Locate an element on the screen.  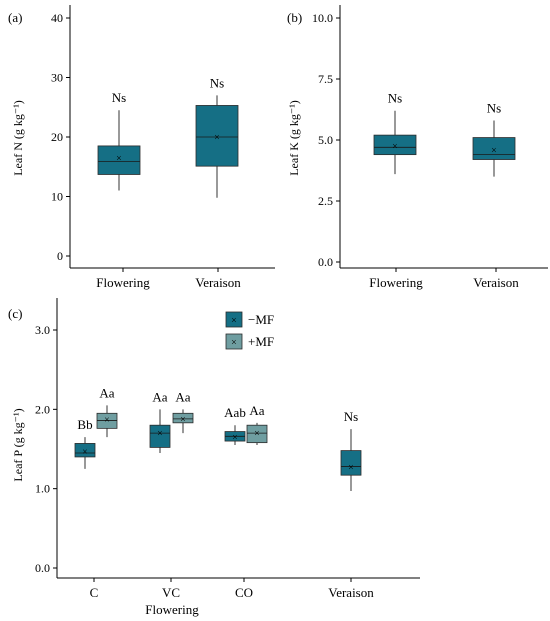
panel-c-ylabel: Leaf P (g kg⁻¹) is located at coordinates (18, 444).